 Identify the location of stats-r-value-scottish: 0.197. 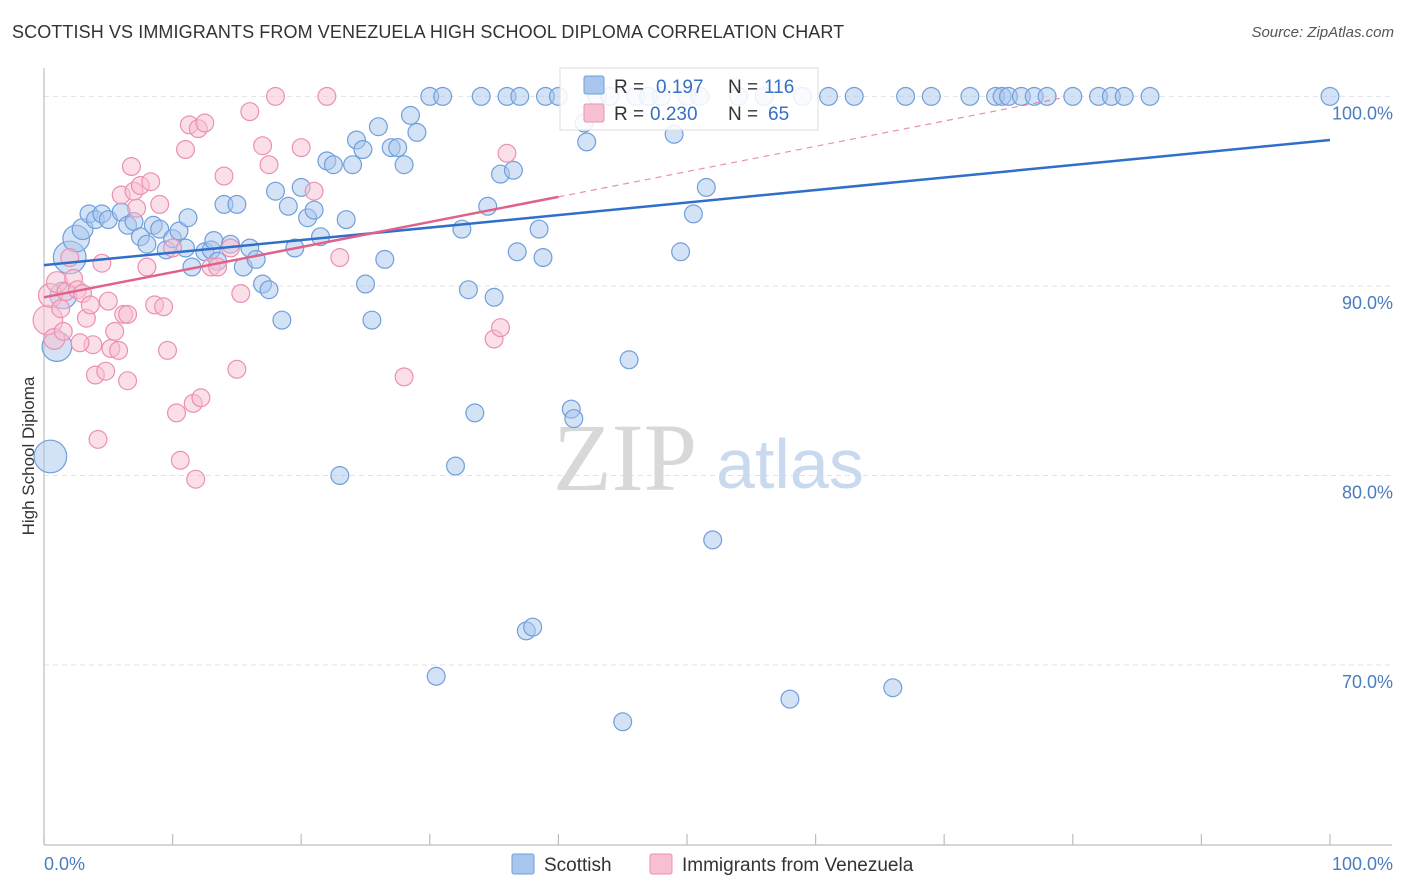
(680, 87).